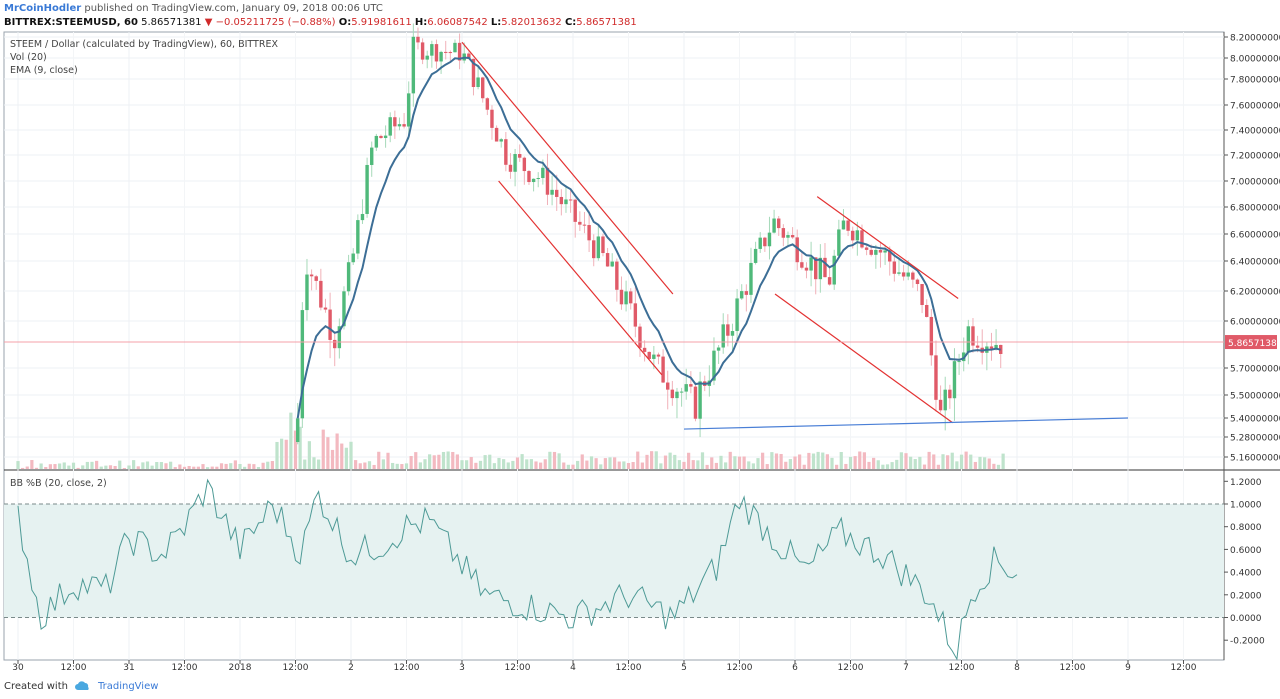 The image size is (1280, 699). I want to click on author-link: MrCoinHodler, so click(43, 8).